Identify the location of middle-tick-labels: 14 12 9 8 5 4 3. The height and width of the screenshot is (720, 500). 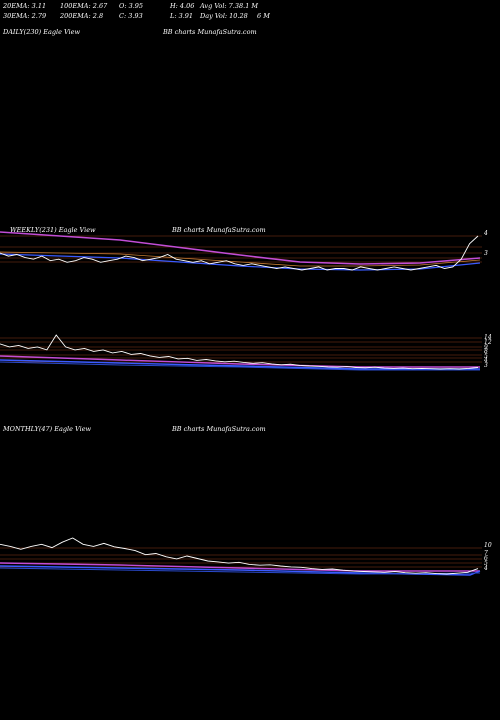
(487, 351).